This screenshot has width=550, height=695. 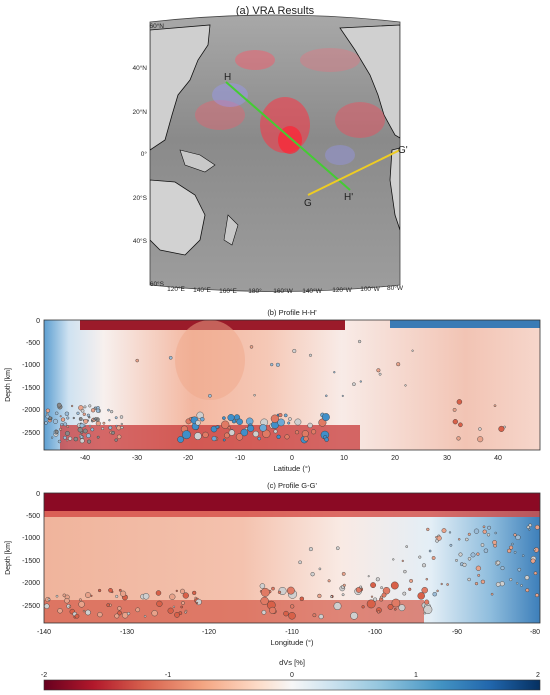 What do you see at coordinates (465, 324) in the screenshot?
I see `profile-hh-surface-fast` at bounding box center [465, 324].